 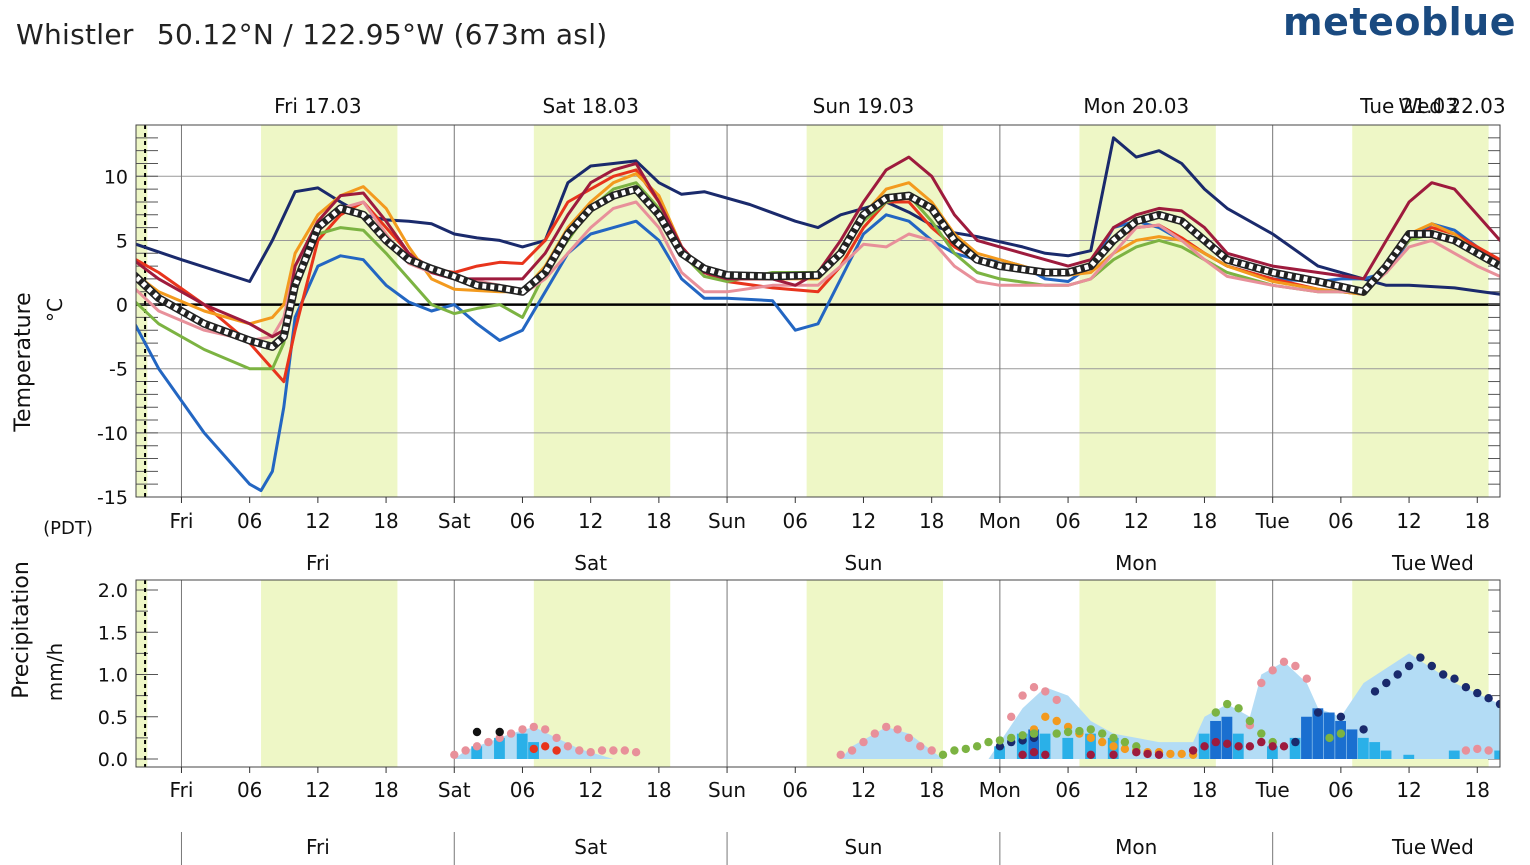 What do you see at coordinates (977, 706) in the screenshot?
I see `precip-spread-area` at bounding box center [977, 706].